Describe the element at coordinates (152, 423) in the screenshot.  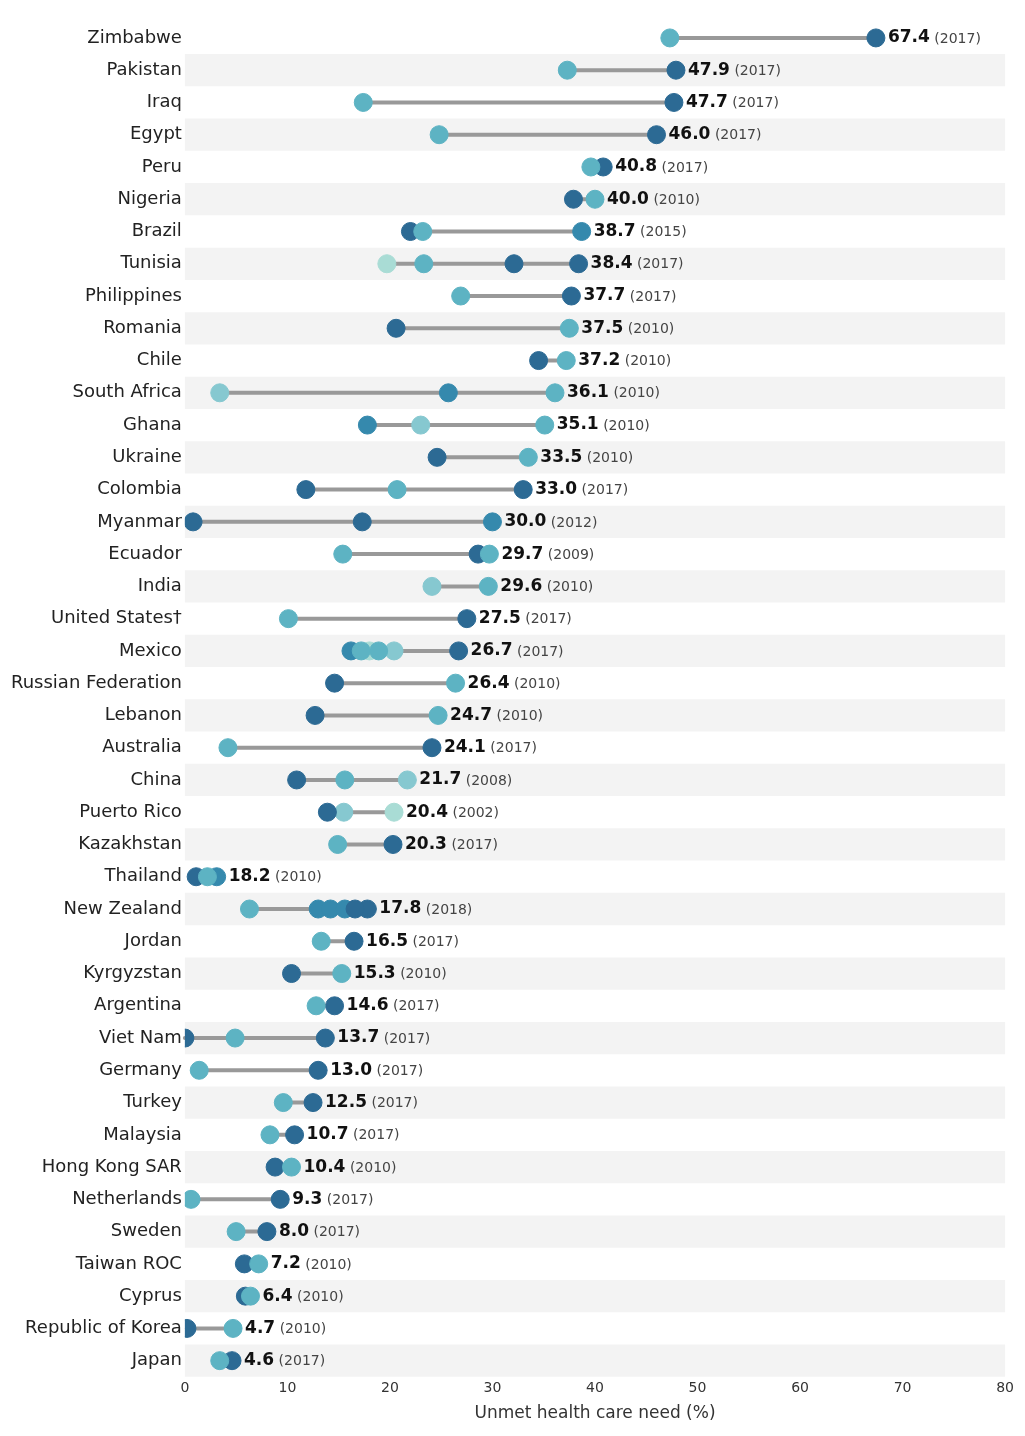
I see `y-tick-label: Ghana` at that location.